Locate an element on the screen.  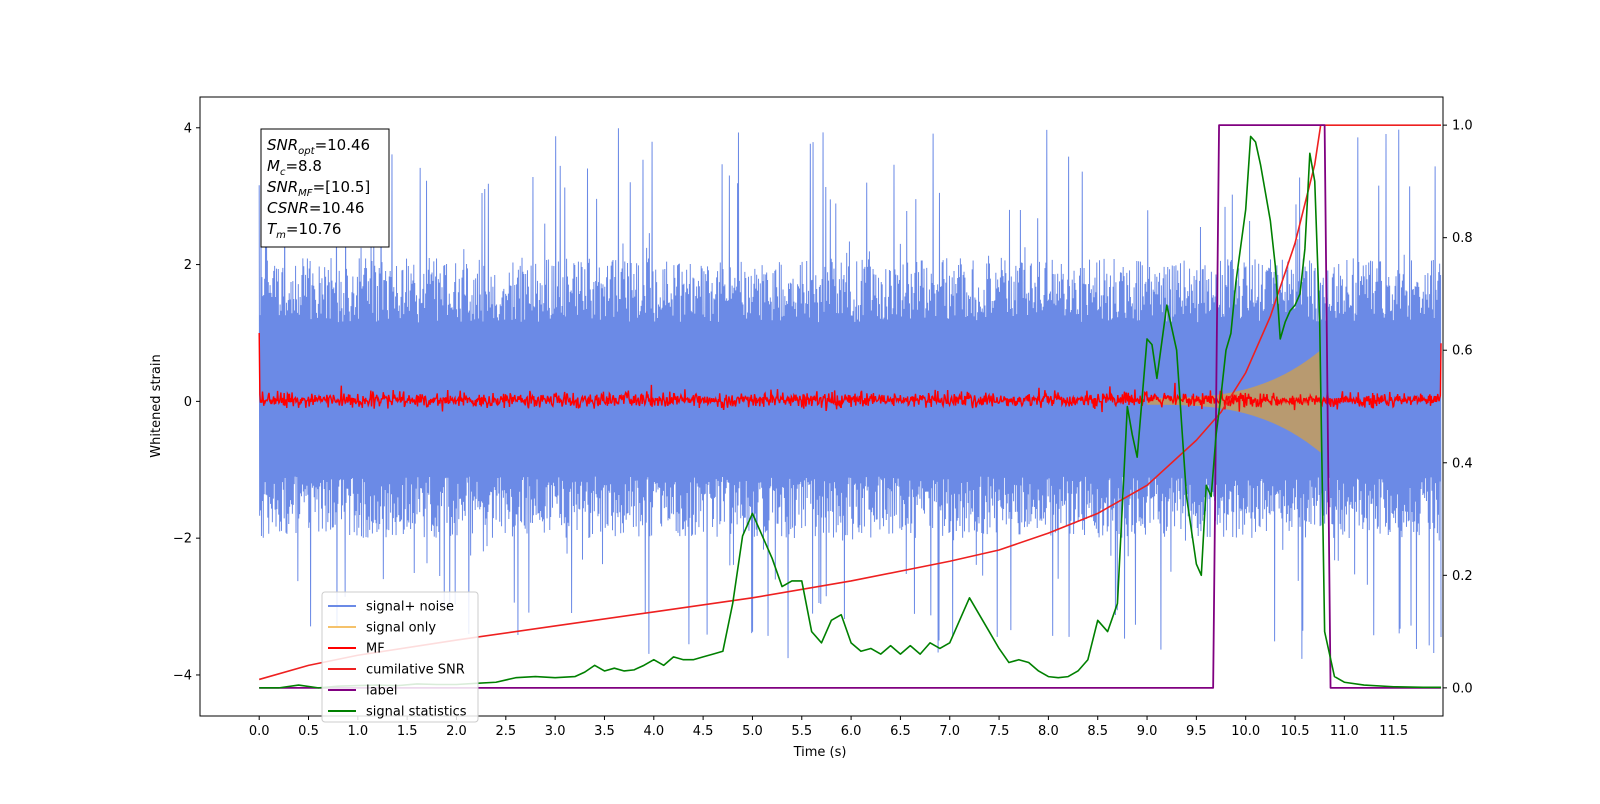
stats-line: Tm=10.76 is located at coordinates (304, 230).